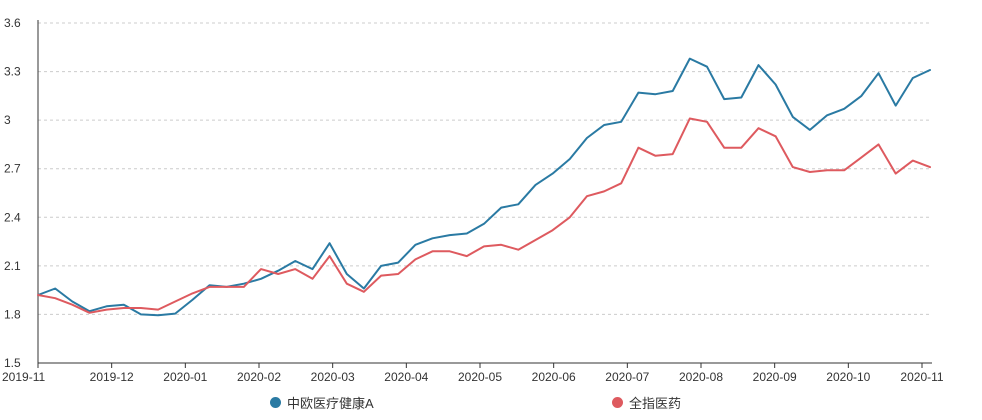 The width and height of the screenshot is (982, 420). What do you see at coordinates (921, 377) in the screenshot?
I see `x-tick-label: 2020-11` at bounding box center [921, 377].